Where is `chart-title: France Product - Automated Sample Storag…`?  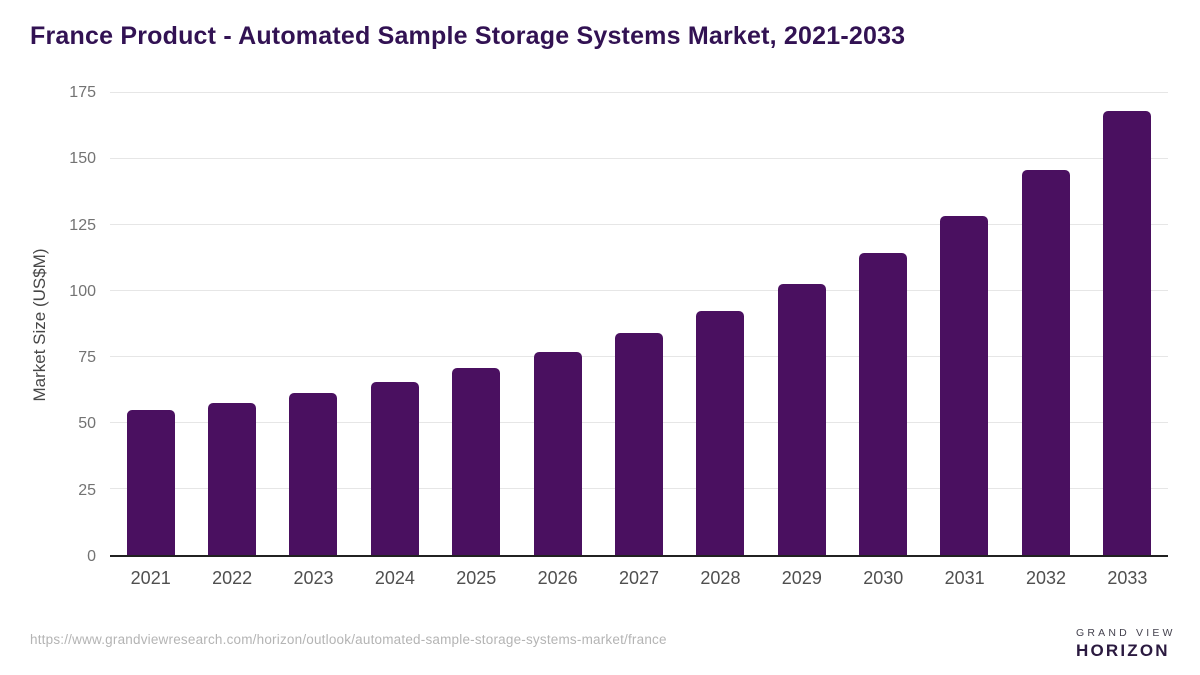
chart-title: France Product - Automated Sample Storag… is located at coordinates (468, 36).